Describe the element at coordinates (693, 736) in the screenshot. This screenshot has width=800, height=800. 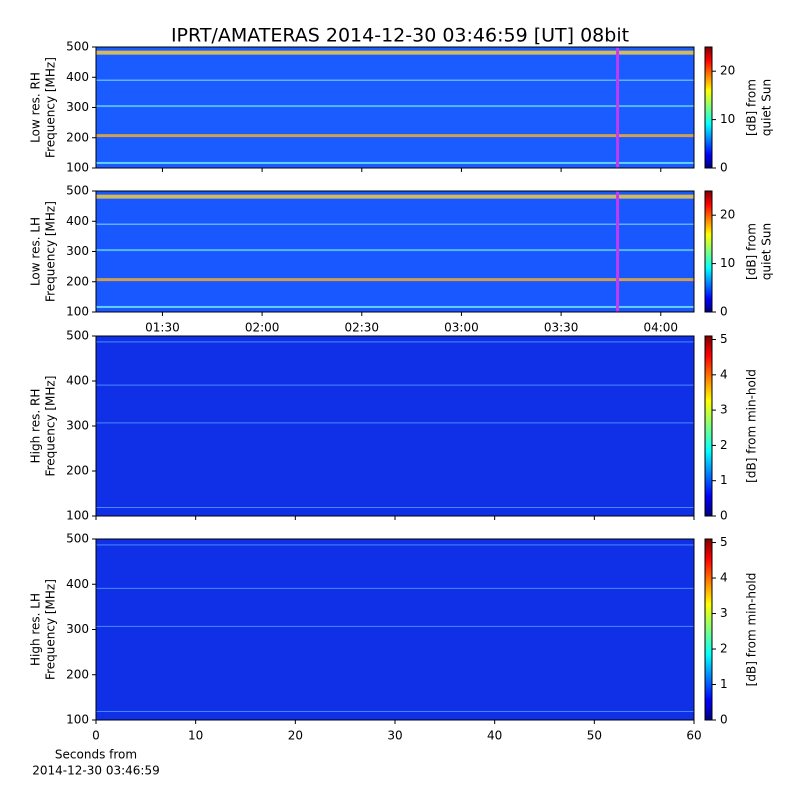
I see `x-tick-label: 60` at that location.